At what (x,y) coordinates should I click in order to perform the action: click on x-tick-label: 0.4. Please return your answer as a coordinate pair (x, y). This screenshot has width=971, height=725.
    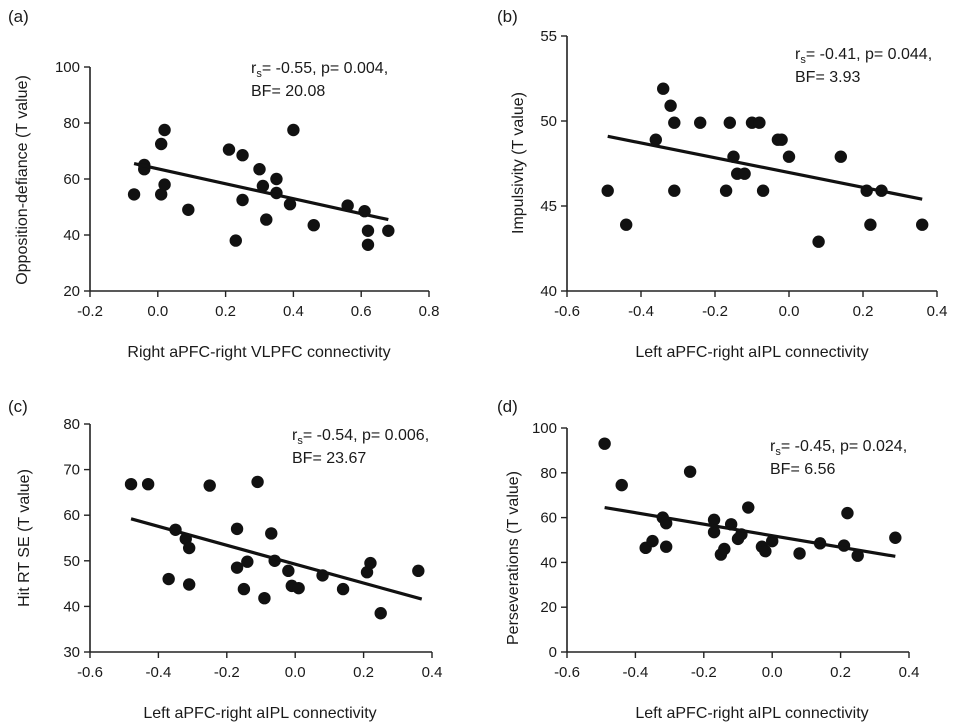
    Looking at the image, I should click on (432, 672).